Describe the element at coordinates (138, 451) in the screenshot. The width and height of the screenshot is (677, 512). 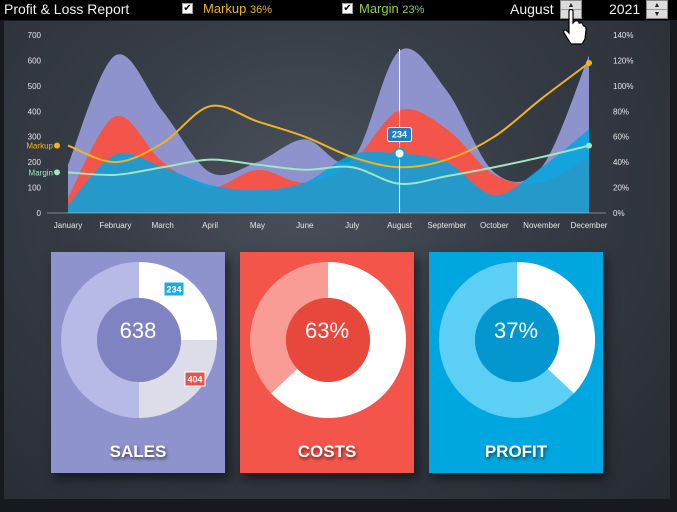
I see `sales-label: SALES` at that location.